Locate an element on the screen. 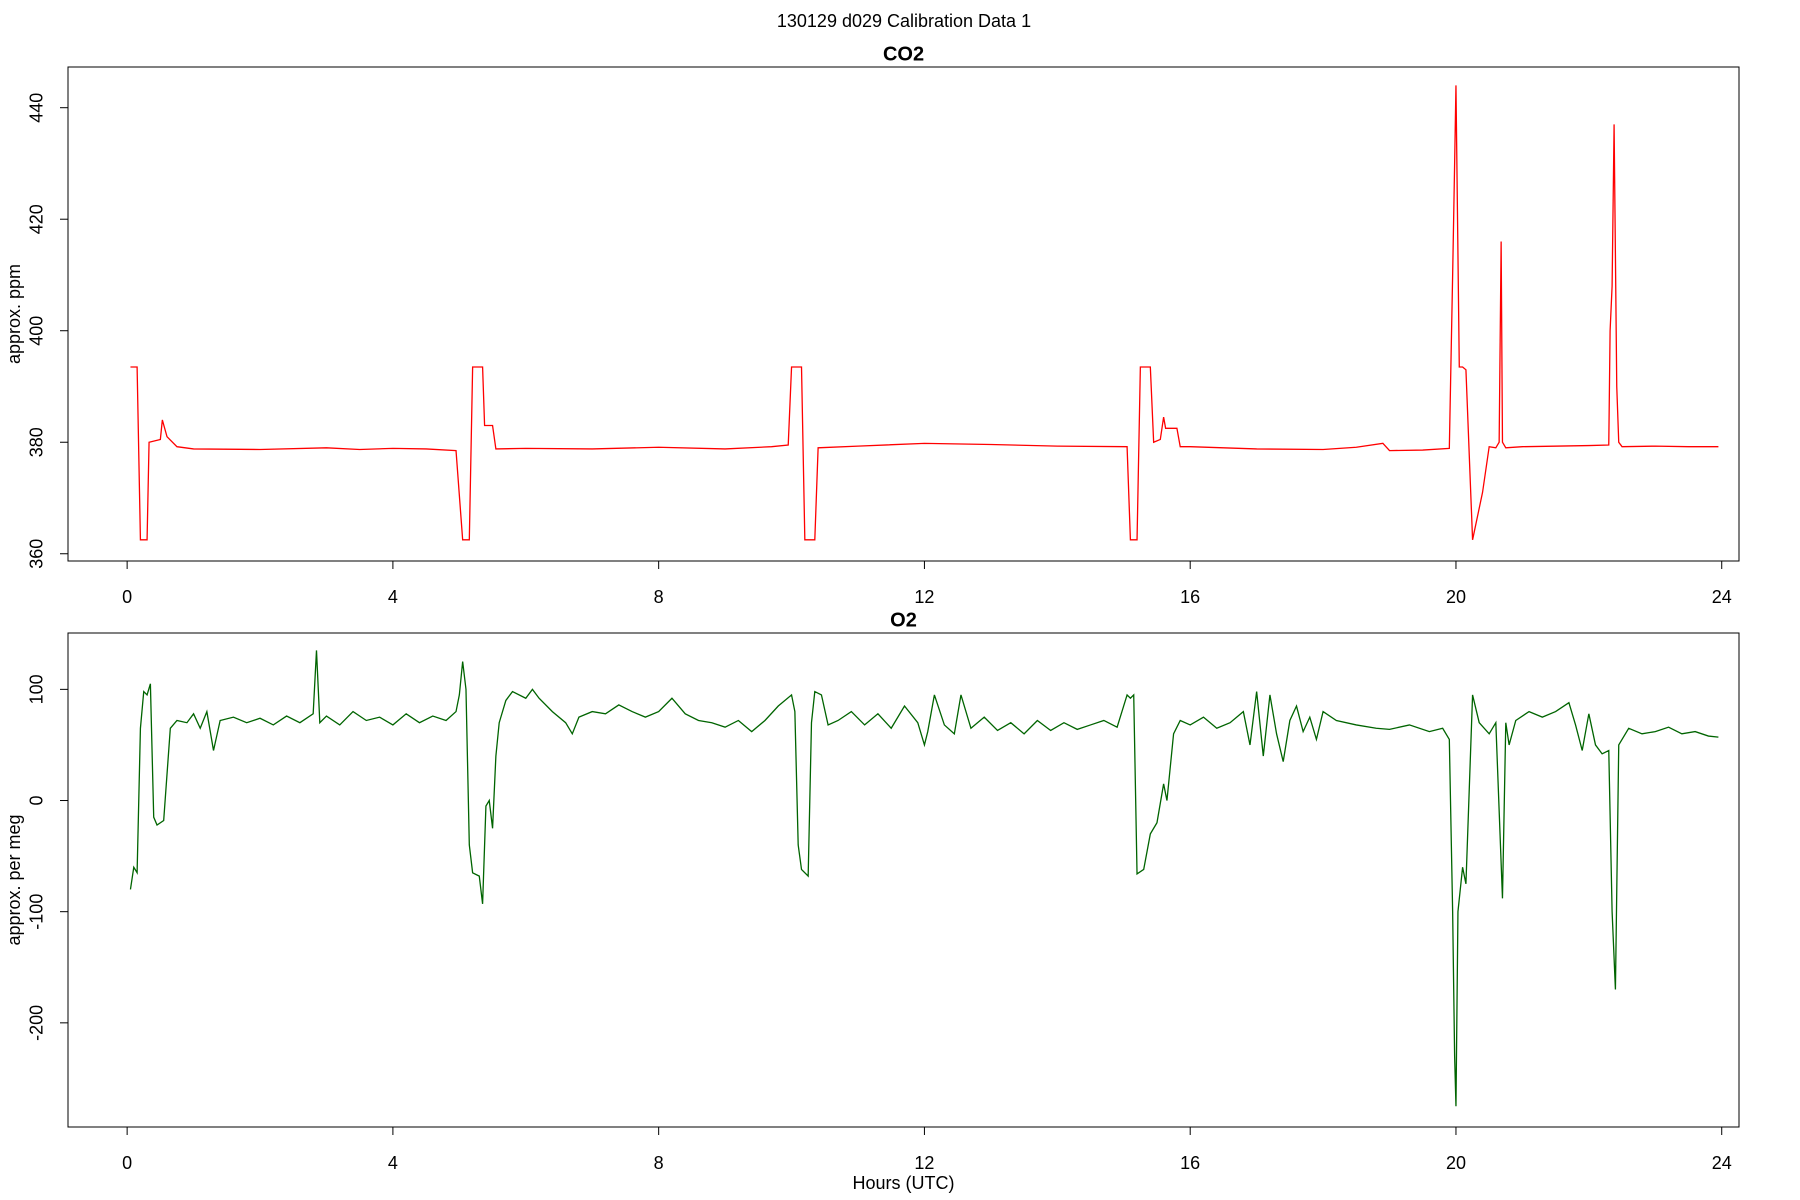 Image resolution: width=1800 pixels, height=1200 pixels. y-tick-label: -100 is located at coordinates (37, 912).